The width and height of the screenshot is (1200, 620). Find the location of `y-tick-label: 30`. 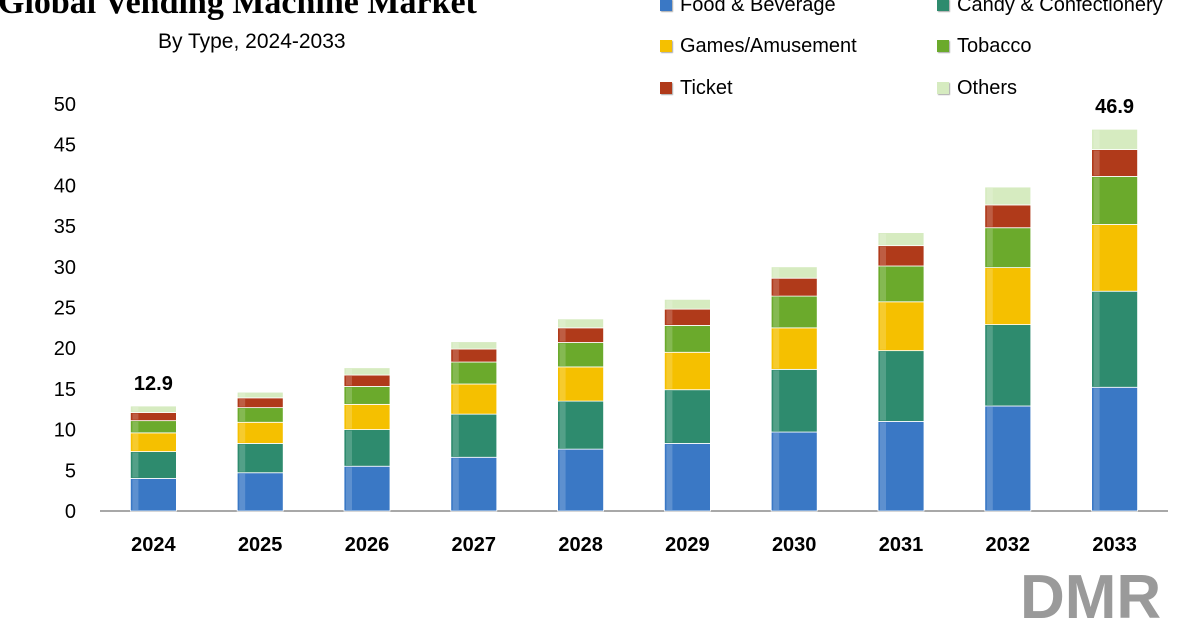

y-tick-label: 30 is located at coordinates (65, 268).